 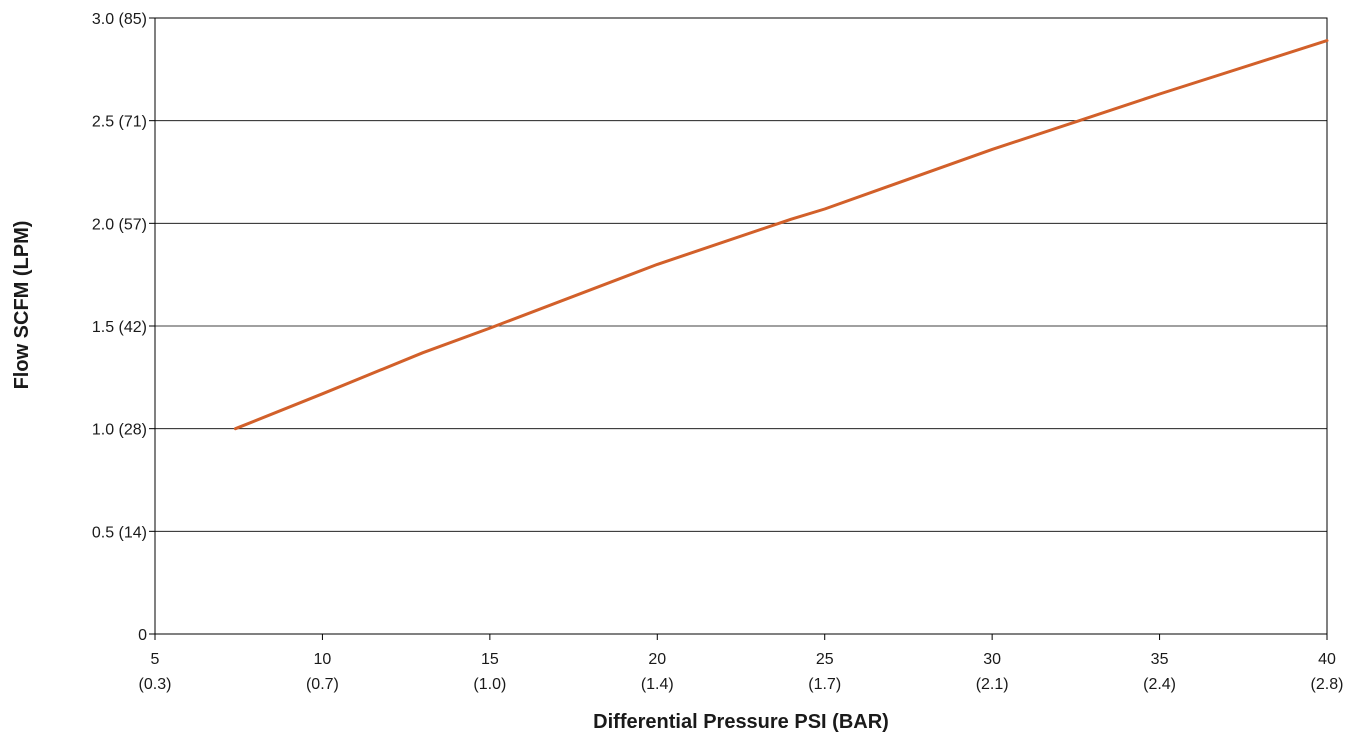 I want to click on x-tick-label: 10, so click(x=323, y=659).